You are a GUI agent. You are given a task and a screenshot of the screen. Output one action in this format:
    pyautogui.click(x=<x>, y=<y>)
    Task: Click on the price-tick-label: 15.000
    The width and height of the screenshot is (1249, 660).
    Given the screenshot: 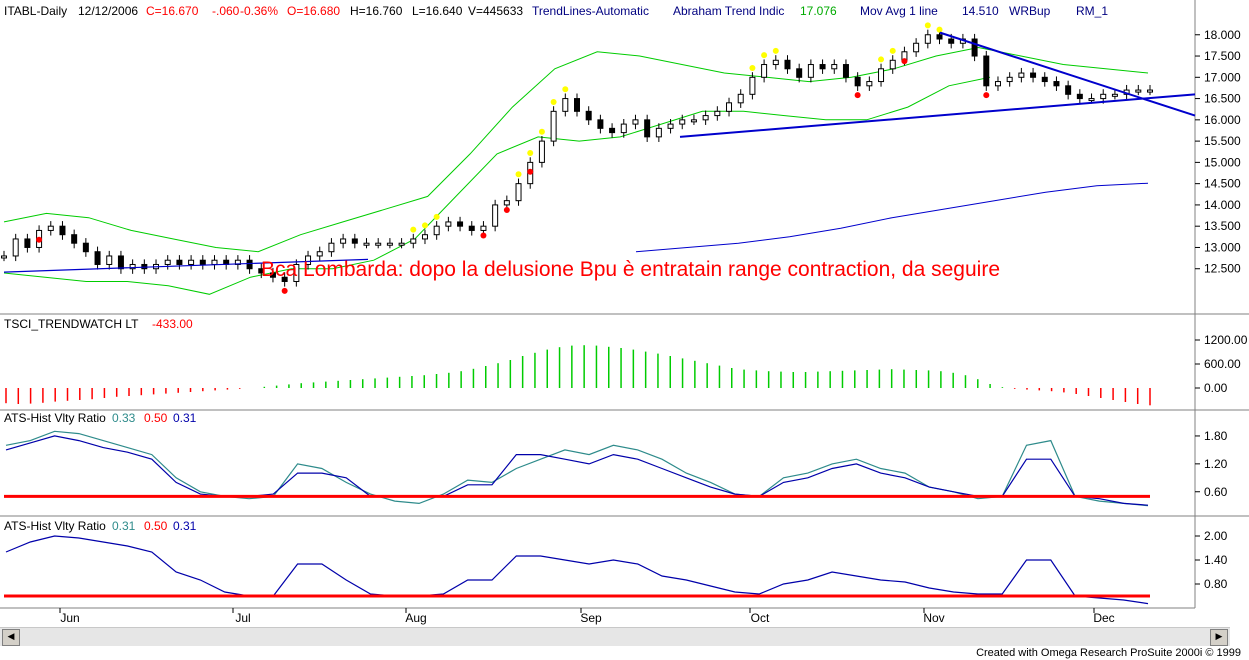 What is the action you would take?
    pyautogui.click(x=1222, y=162)
    